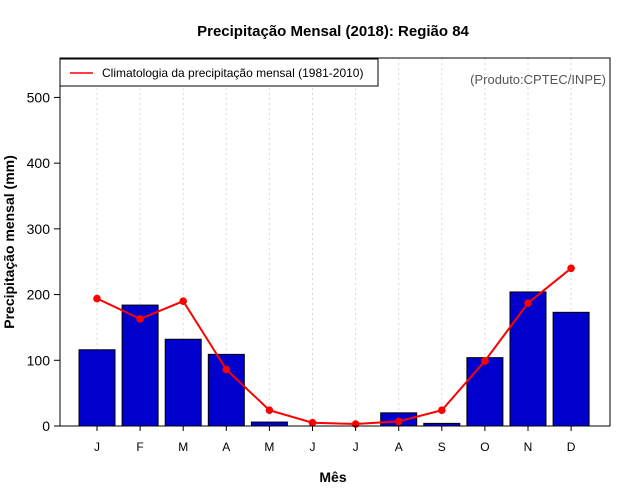 The height and width of the screenshot is (500, 640). What do you see at coordinates (39, 97) in the screenshot?
I see `y-tick-label: 500` at bounding box center [39, 97].